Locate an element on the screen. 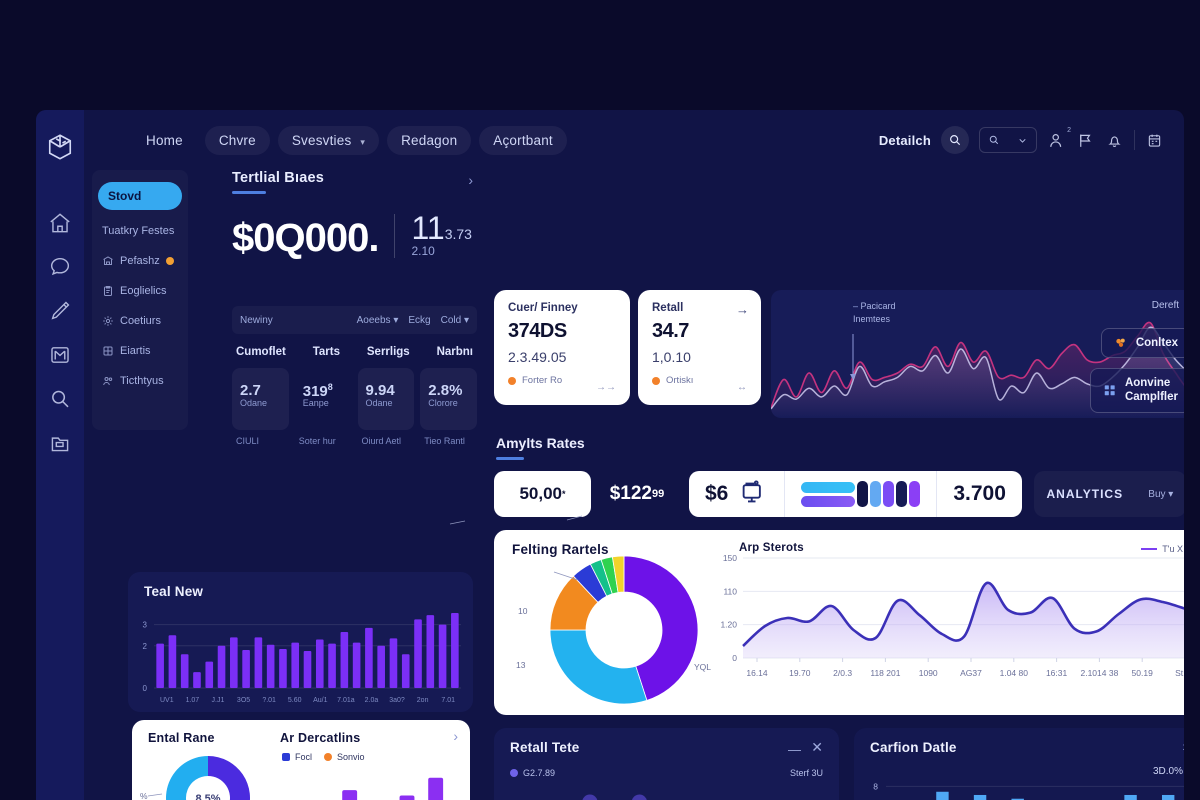 This screenshot has height=800, width=1200. svg-text: 8.5% is located at coordinates (207, 796).